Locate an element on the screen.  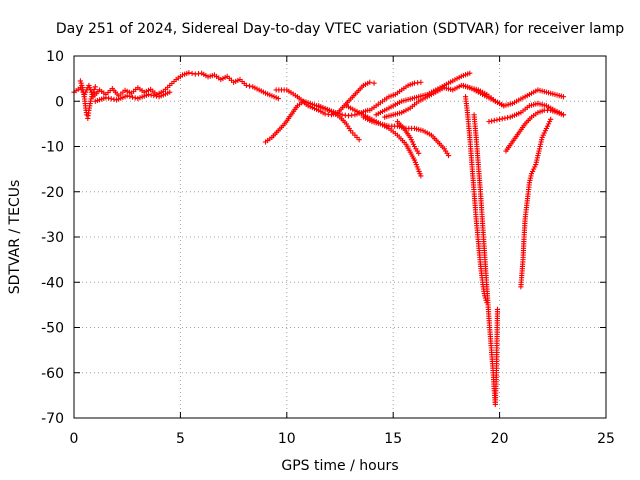
x-tick-label: 25 is located at coordinates (606, 439).